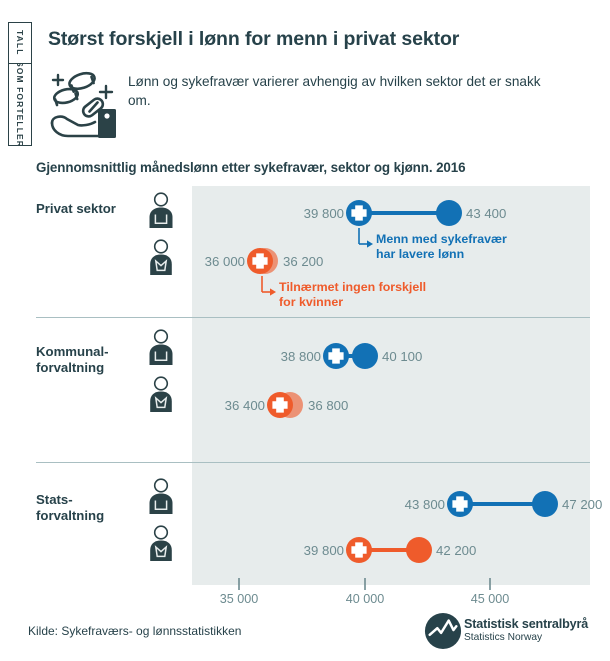 The width and height of the screenshot is (610, 661). Describe the element at coordinates (449, 213) in the screenshot. I see `marker-privat-menn-uten-sykefravaer` at that location.